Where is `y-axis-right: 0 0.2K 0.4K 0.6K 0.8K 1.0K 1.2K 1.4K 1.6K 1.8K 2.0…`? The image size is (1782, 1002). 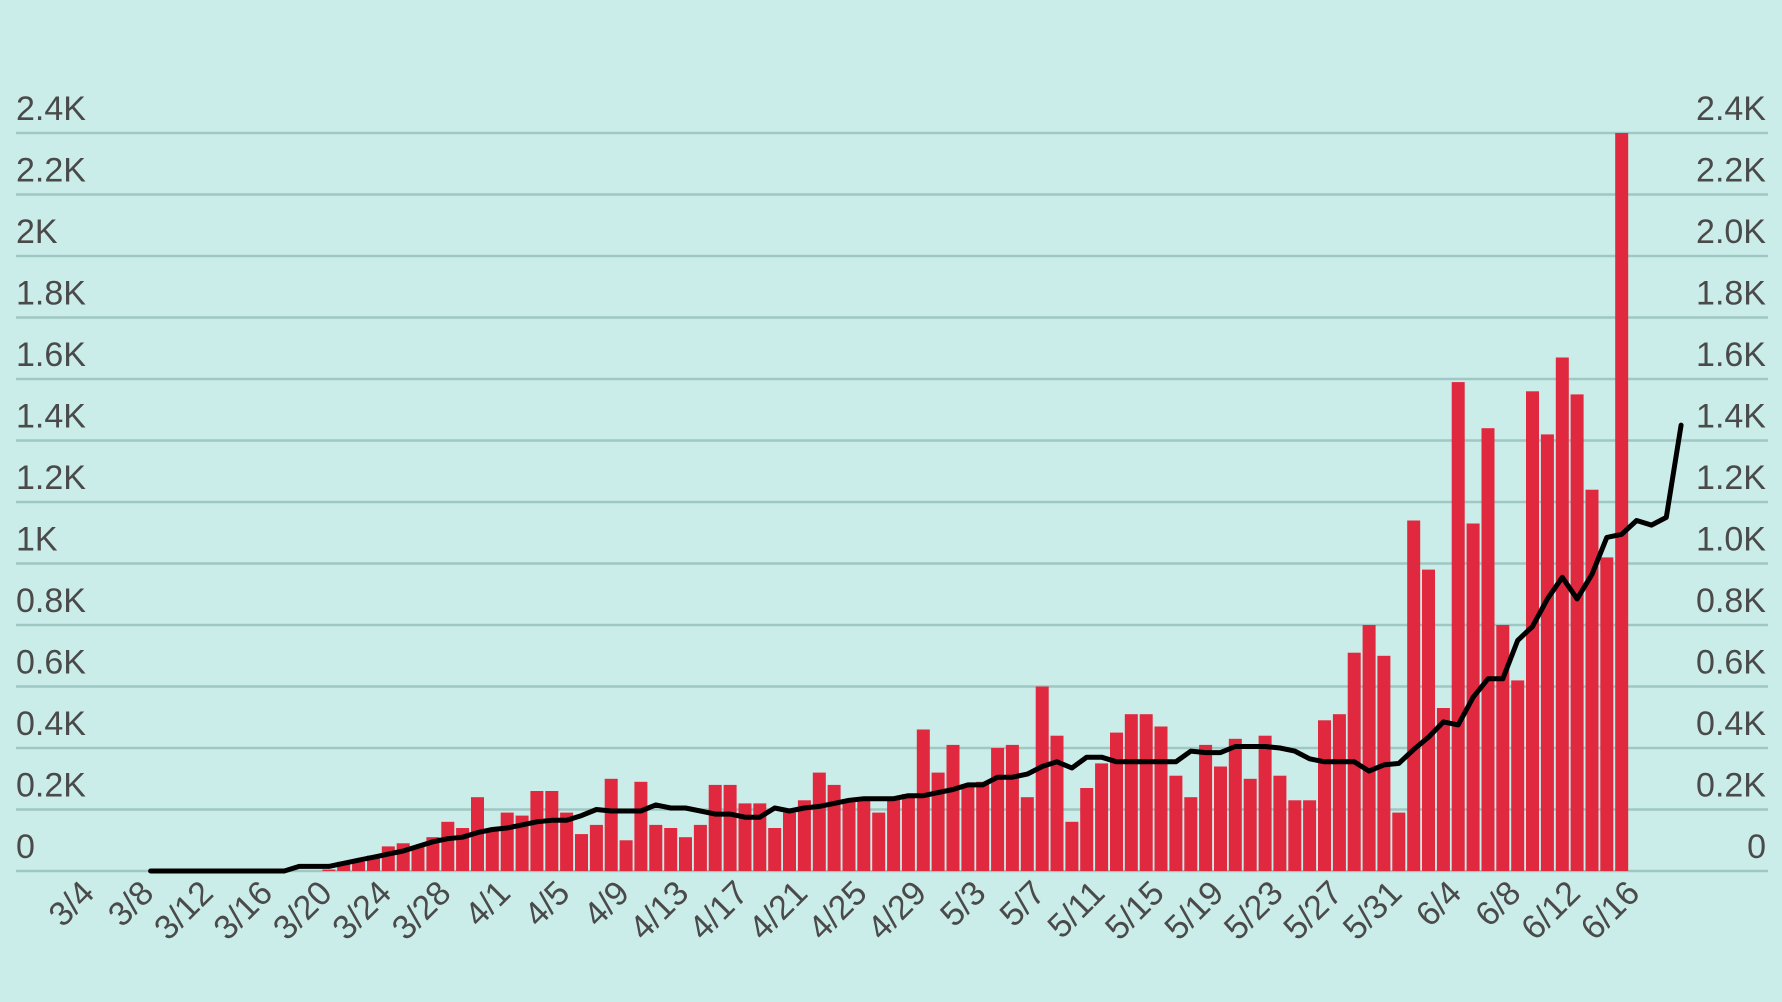
y-axis-right: 0 0.2K 0.4K 0.6K 0.8K 1.0K 1.2K 1.4K 1.6K 1.8K 2.0… is located at coordinates (1731, 478).